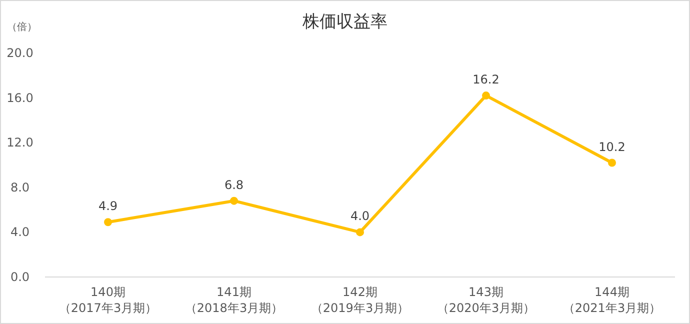 The height and width of the screenshot is (324, 690). I want to click on data-label: 16.2, so click(486, 79).